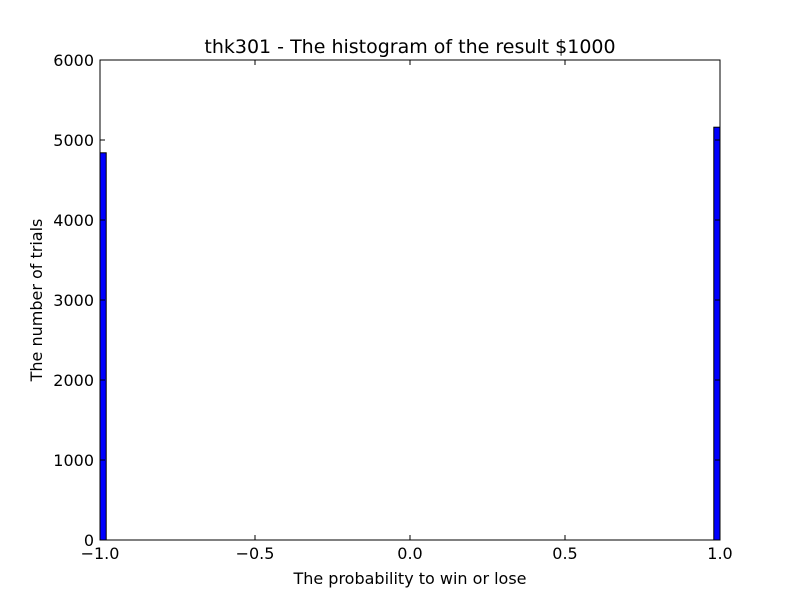  I want to click on y-tick-label: 3000, so click(73, 300).